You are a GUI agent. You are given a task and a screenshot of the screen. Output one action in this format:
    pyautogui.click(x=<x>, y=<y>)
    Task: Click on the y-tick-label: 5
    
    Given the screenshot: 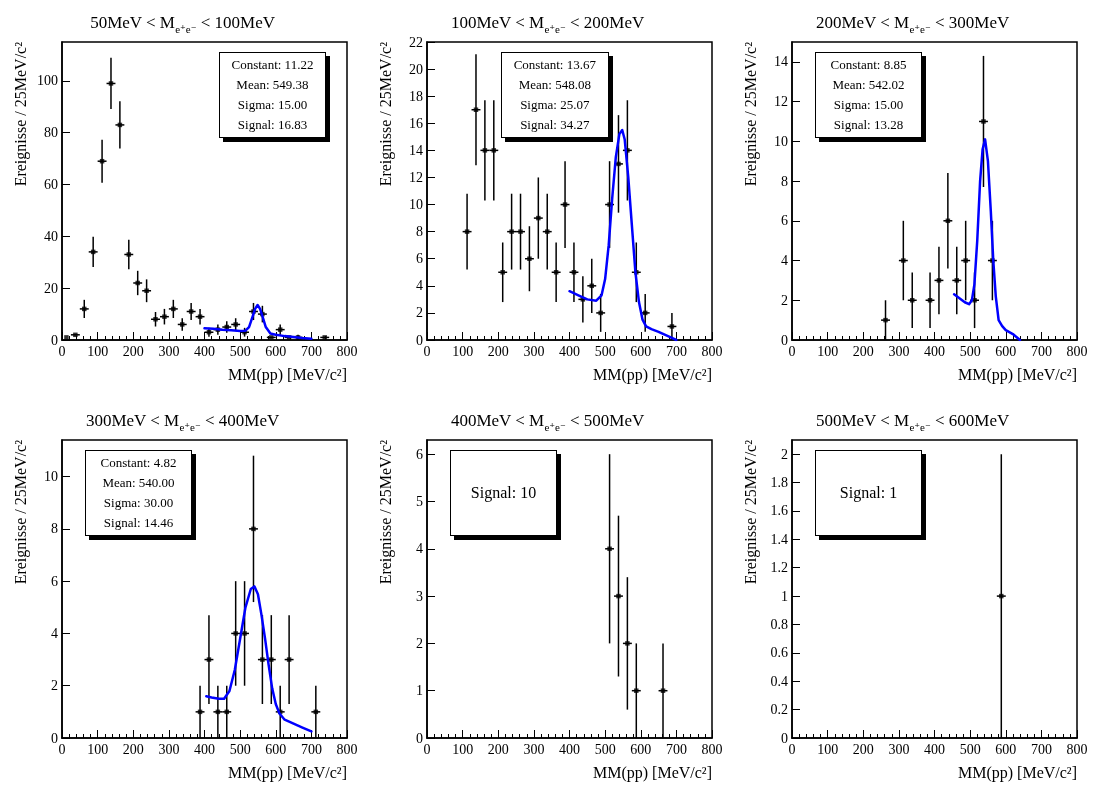 What is the action you would take?
    pyautogui.click(x=419, y=501)
    